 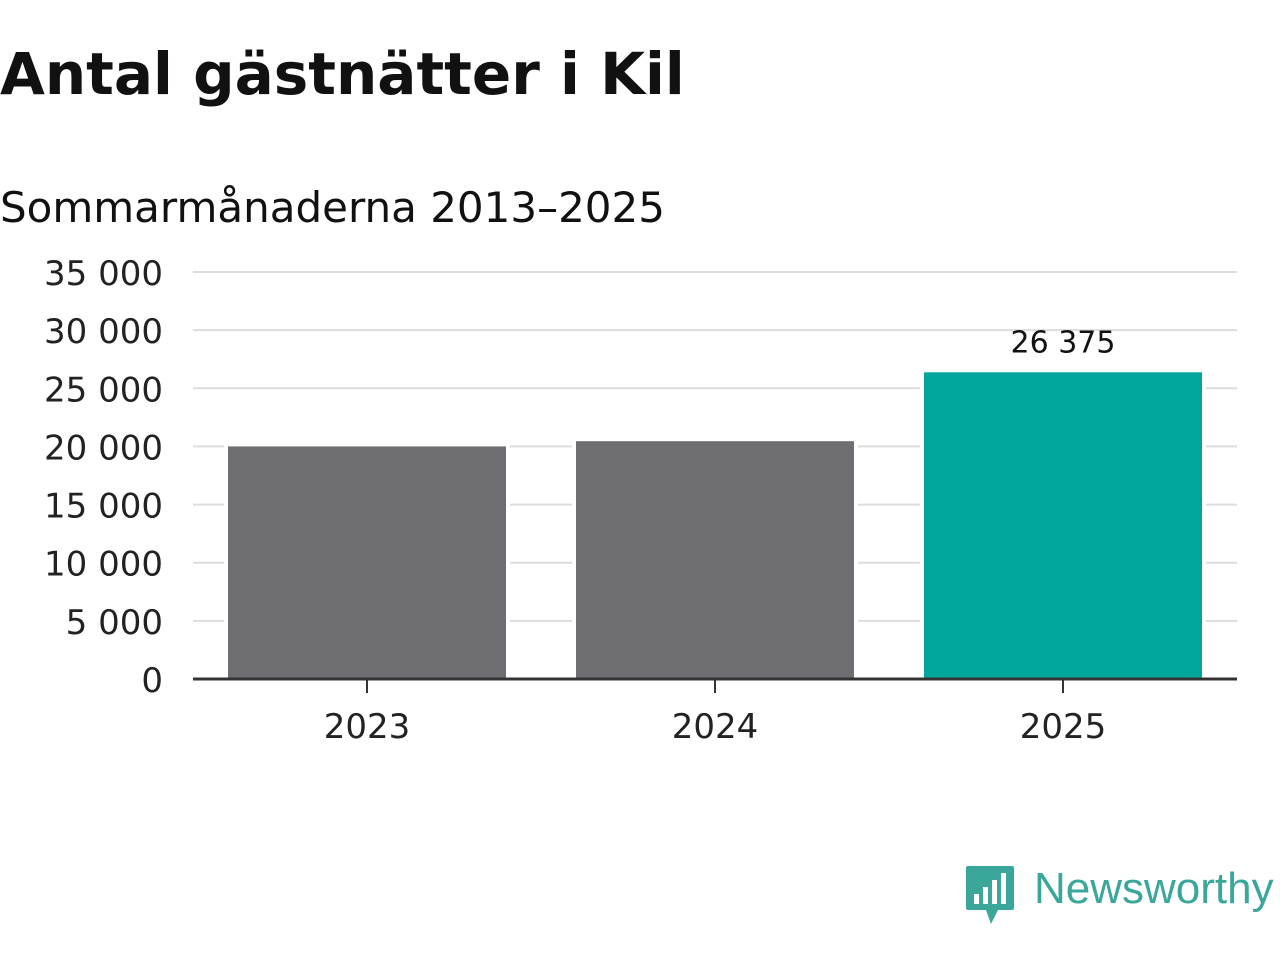 I want to click on y-tick-label: 10 000, so click(x=103, y=565).